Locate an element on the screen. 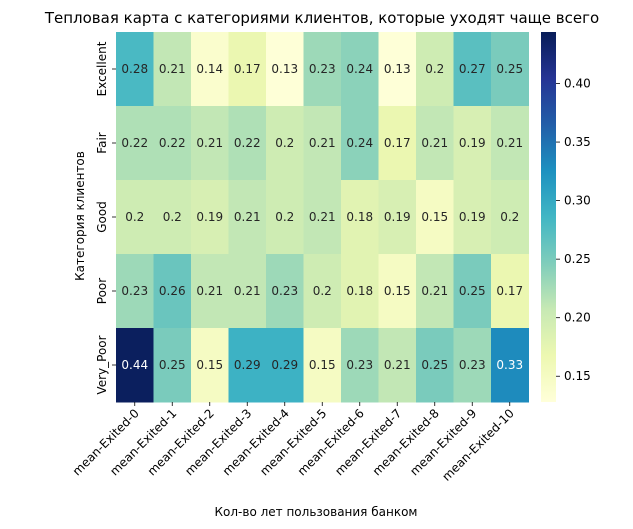  cell-value-label: 0.29 is located at coordinates (284, 365).